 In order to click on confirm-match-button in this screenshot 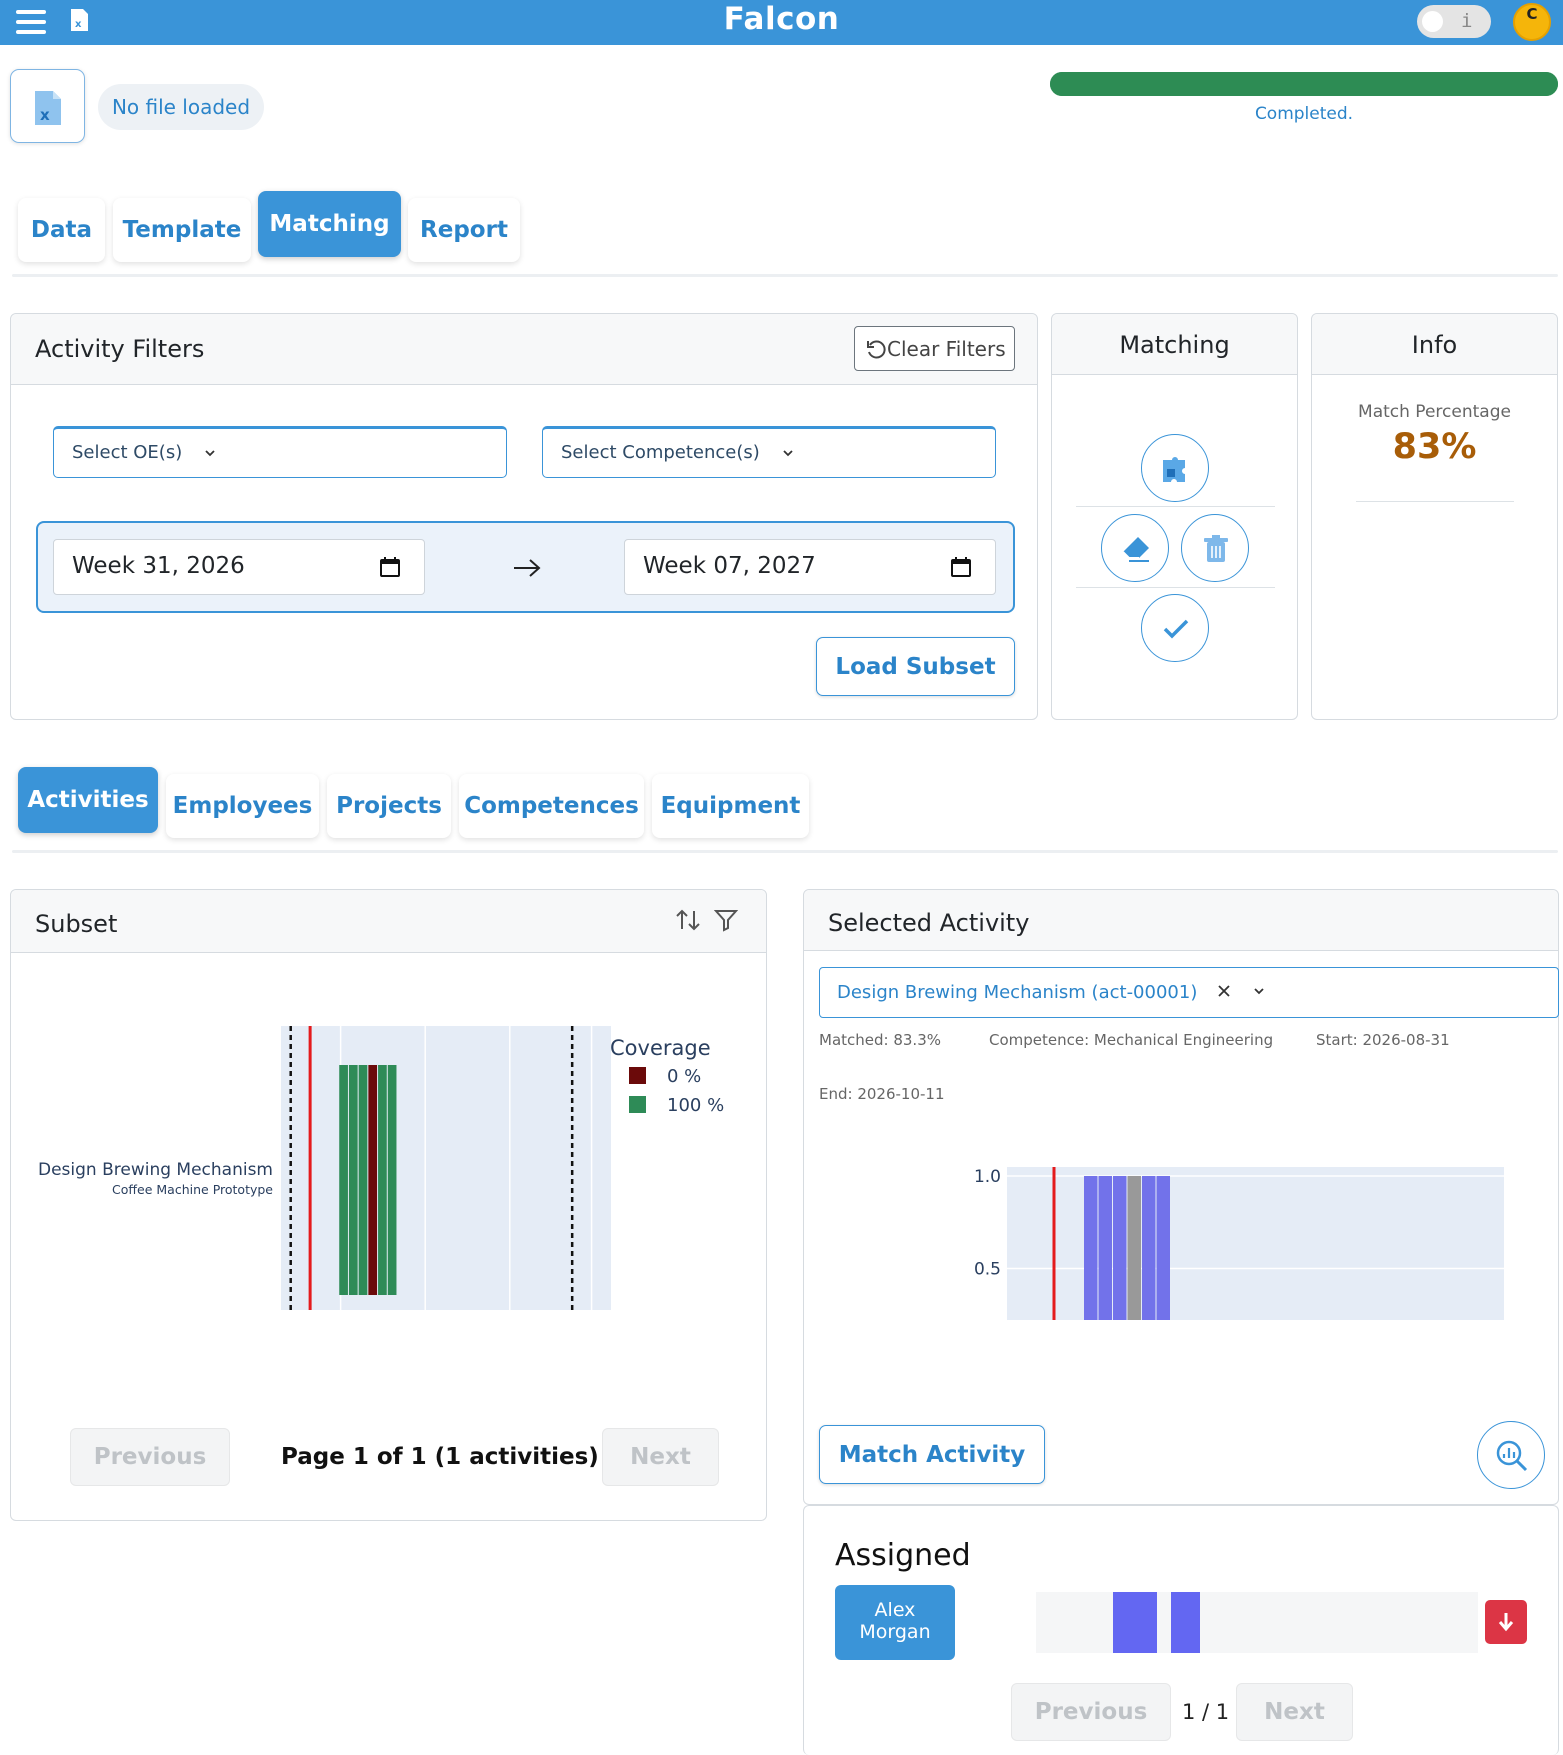, I will do `click(1175, 628)`.